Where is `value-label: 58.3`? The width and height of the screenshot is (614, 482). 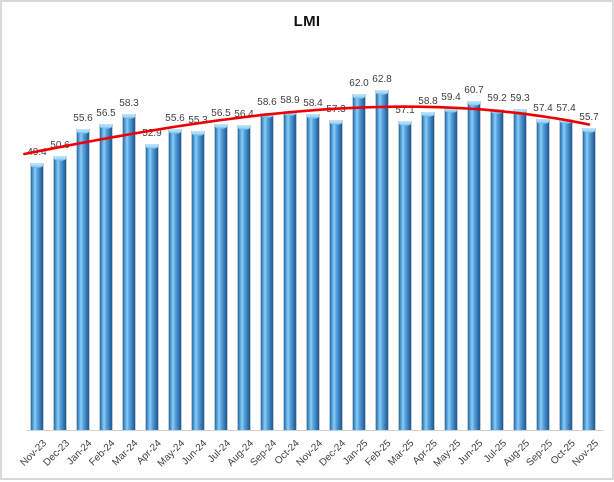 value-label: 58.3 is located at coordinates (129, 104).